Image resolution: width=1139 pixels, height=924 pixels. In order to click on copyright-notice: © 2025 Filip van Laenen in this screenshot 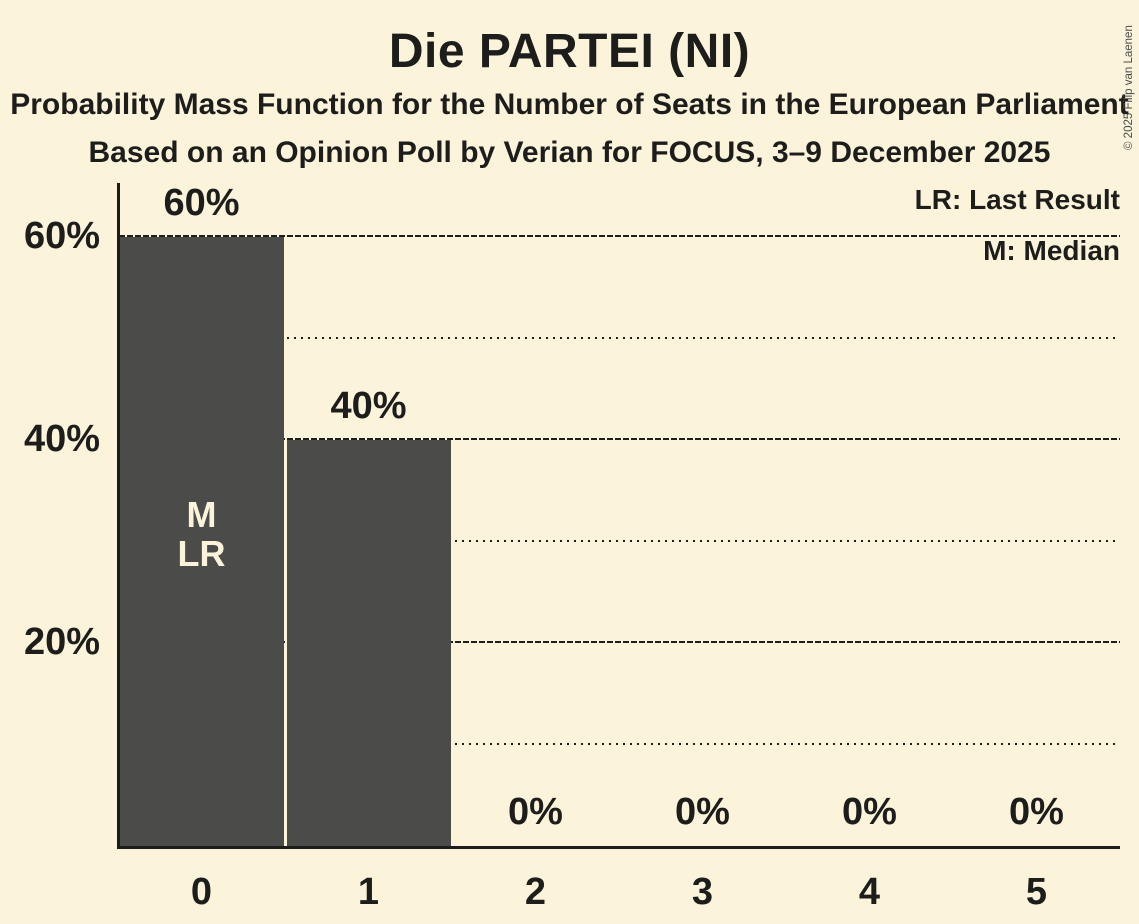, I will do `click(1129, 87)`.